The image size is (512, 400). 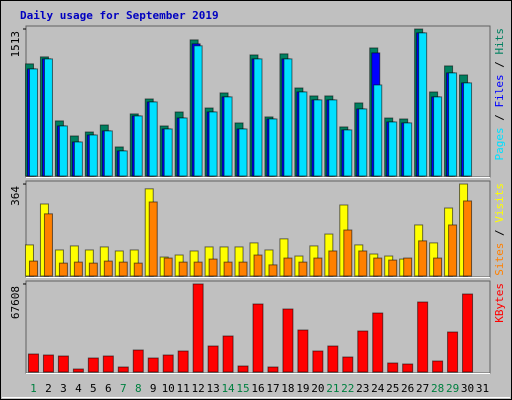 What do you see at coordinates (183, 388) in the screenshot?
I see `x-tick-label: 11` at bounding box center [183, 388].